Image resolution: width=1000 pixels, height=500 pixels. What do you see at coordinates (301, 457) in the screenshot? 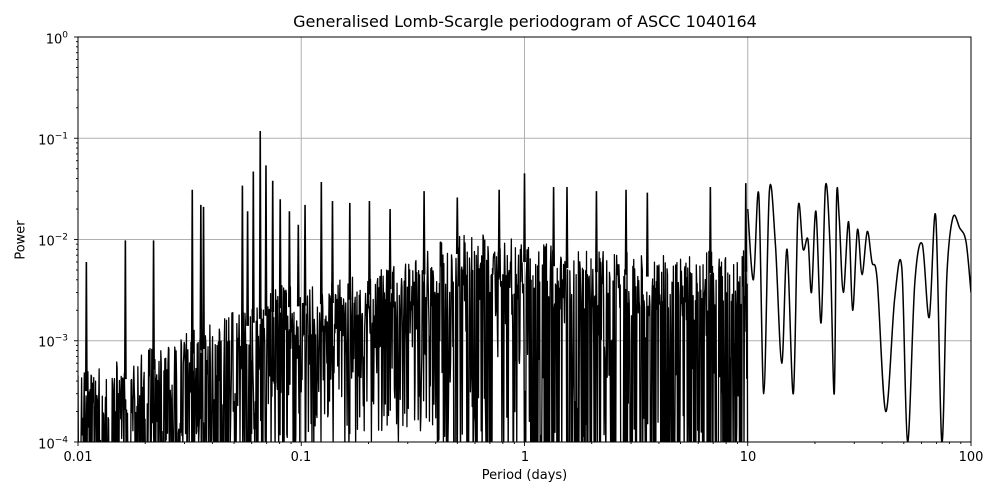
I see `x-tick-label: 0.1` at bounding box center [301, 457].